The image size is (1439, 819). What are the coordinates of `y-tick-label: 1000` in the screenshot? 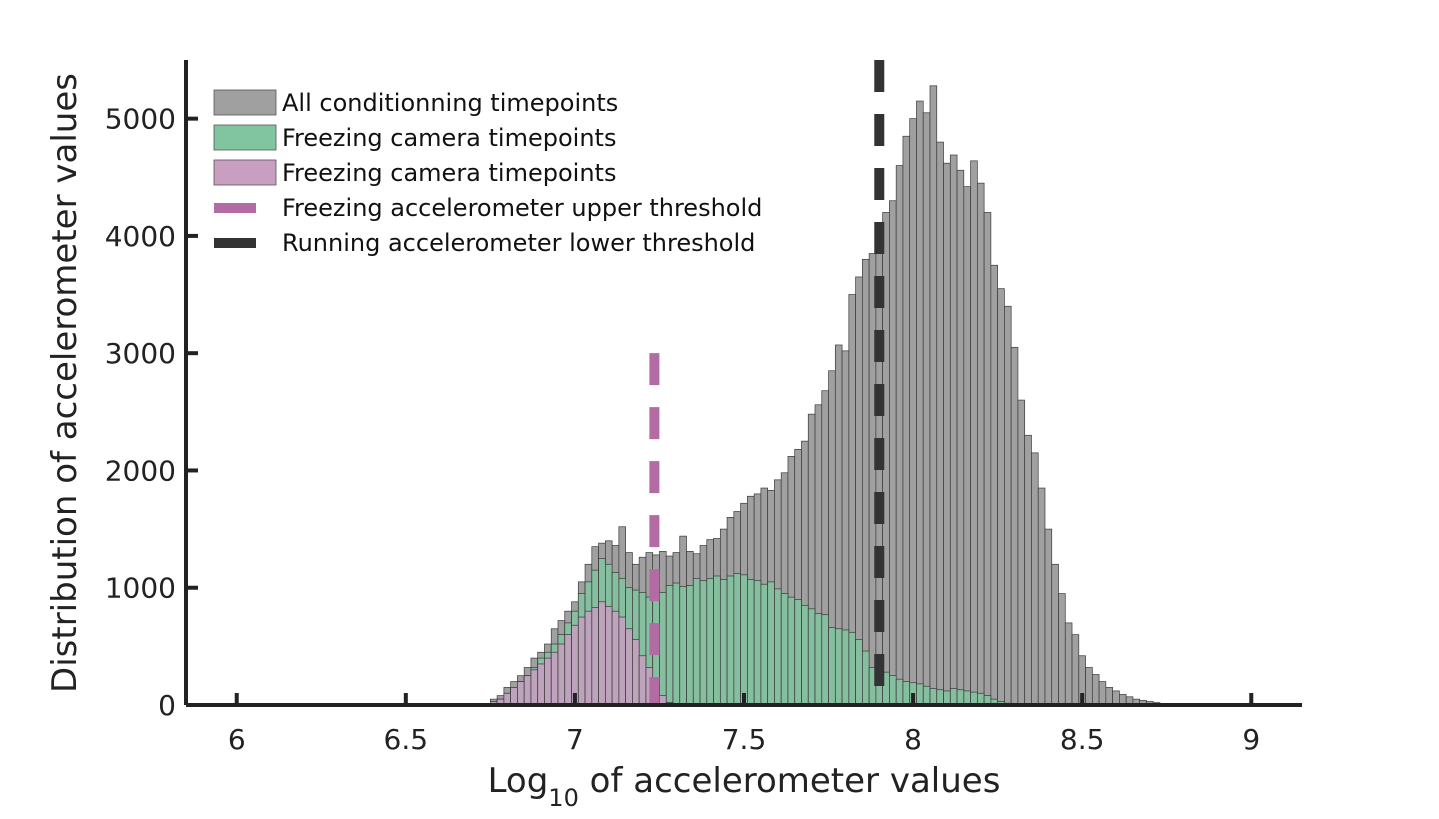 It's located at (140, 588).